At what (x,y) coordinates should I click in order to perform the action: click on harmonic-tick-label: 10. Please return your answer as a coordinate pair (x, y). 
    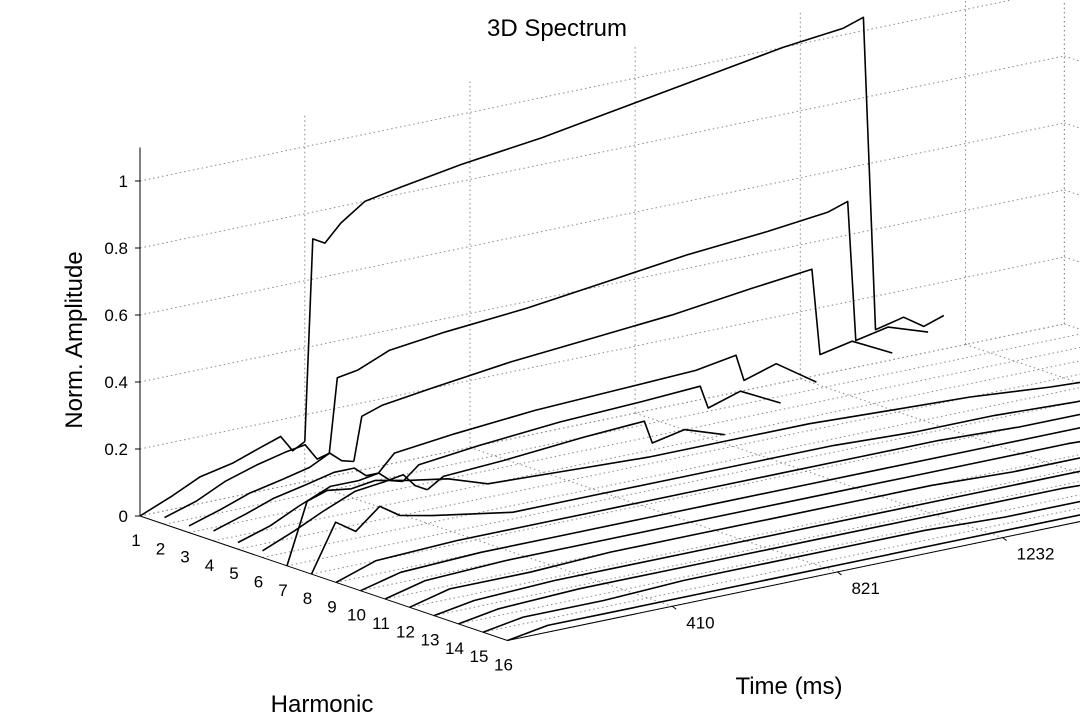
    Looking at the image, I should click on (356, 615).